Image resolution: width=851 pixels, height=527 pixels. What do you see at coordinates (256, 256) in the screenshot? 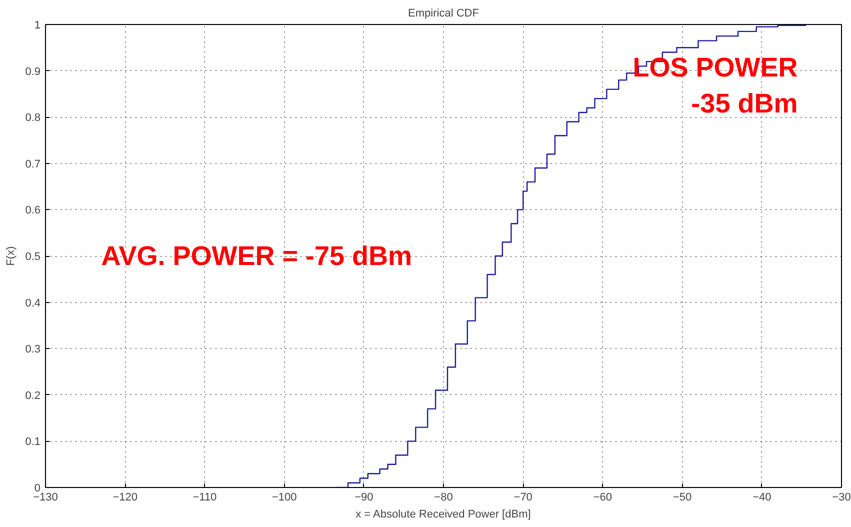
I see `annotation: AVG. POWER = -75 dBm` at bounding box center [256, 256].